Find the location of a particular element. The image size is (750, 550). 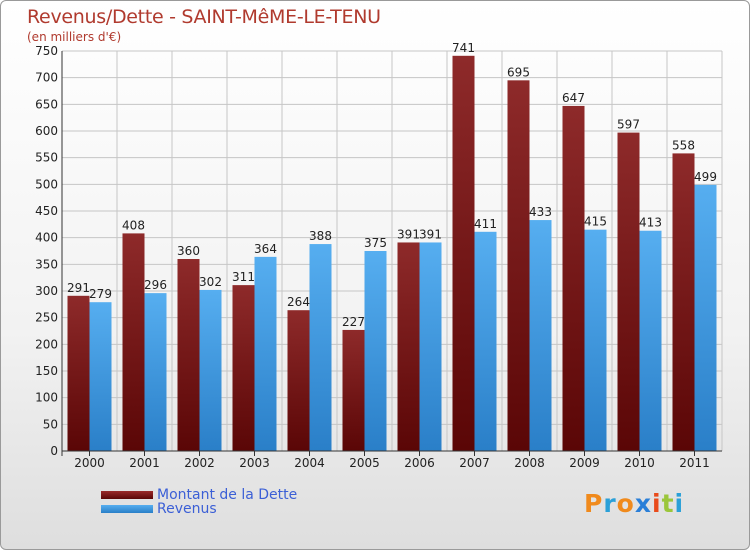

x-tick-label: 2008 is located at coordinates (529, 463).